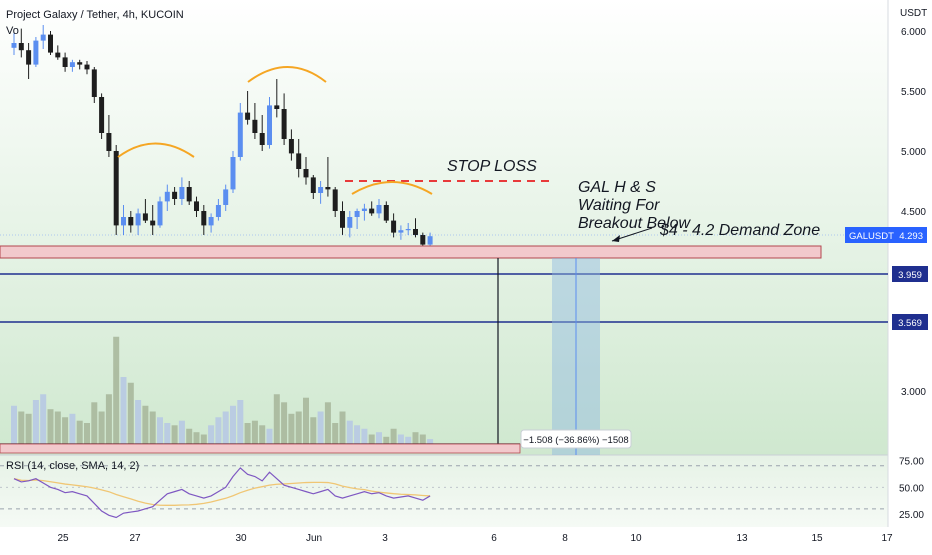 The width and height of the screenshot is (932, 555). I want to click on time-tick: 8, so click(565, 538).